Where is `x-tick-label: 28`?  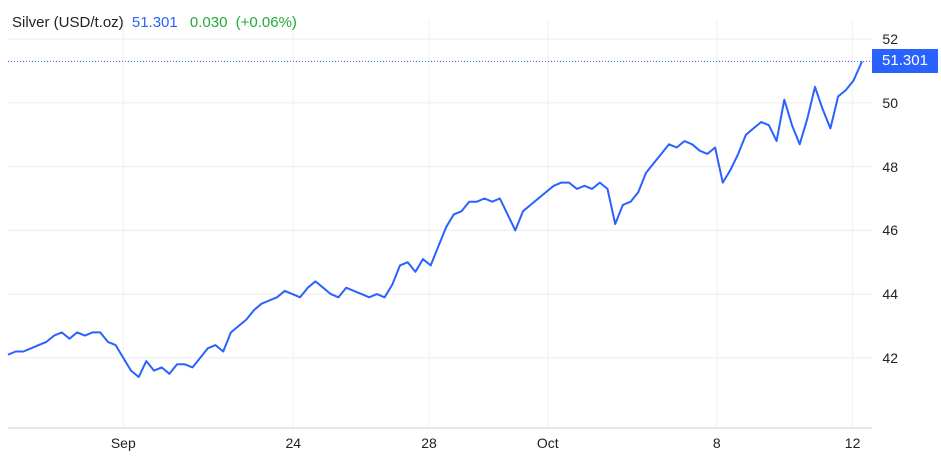
x-tick-label: 28 is located at coordinates (429, 443).